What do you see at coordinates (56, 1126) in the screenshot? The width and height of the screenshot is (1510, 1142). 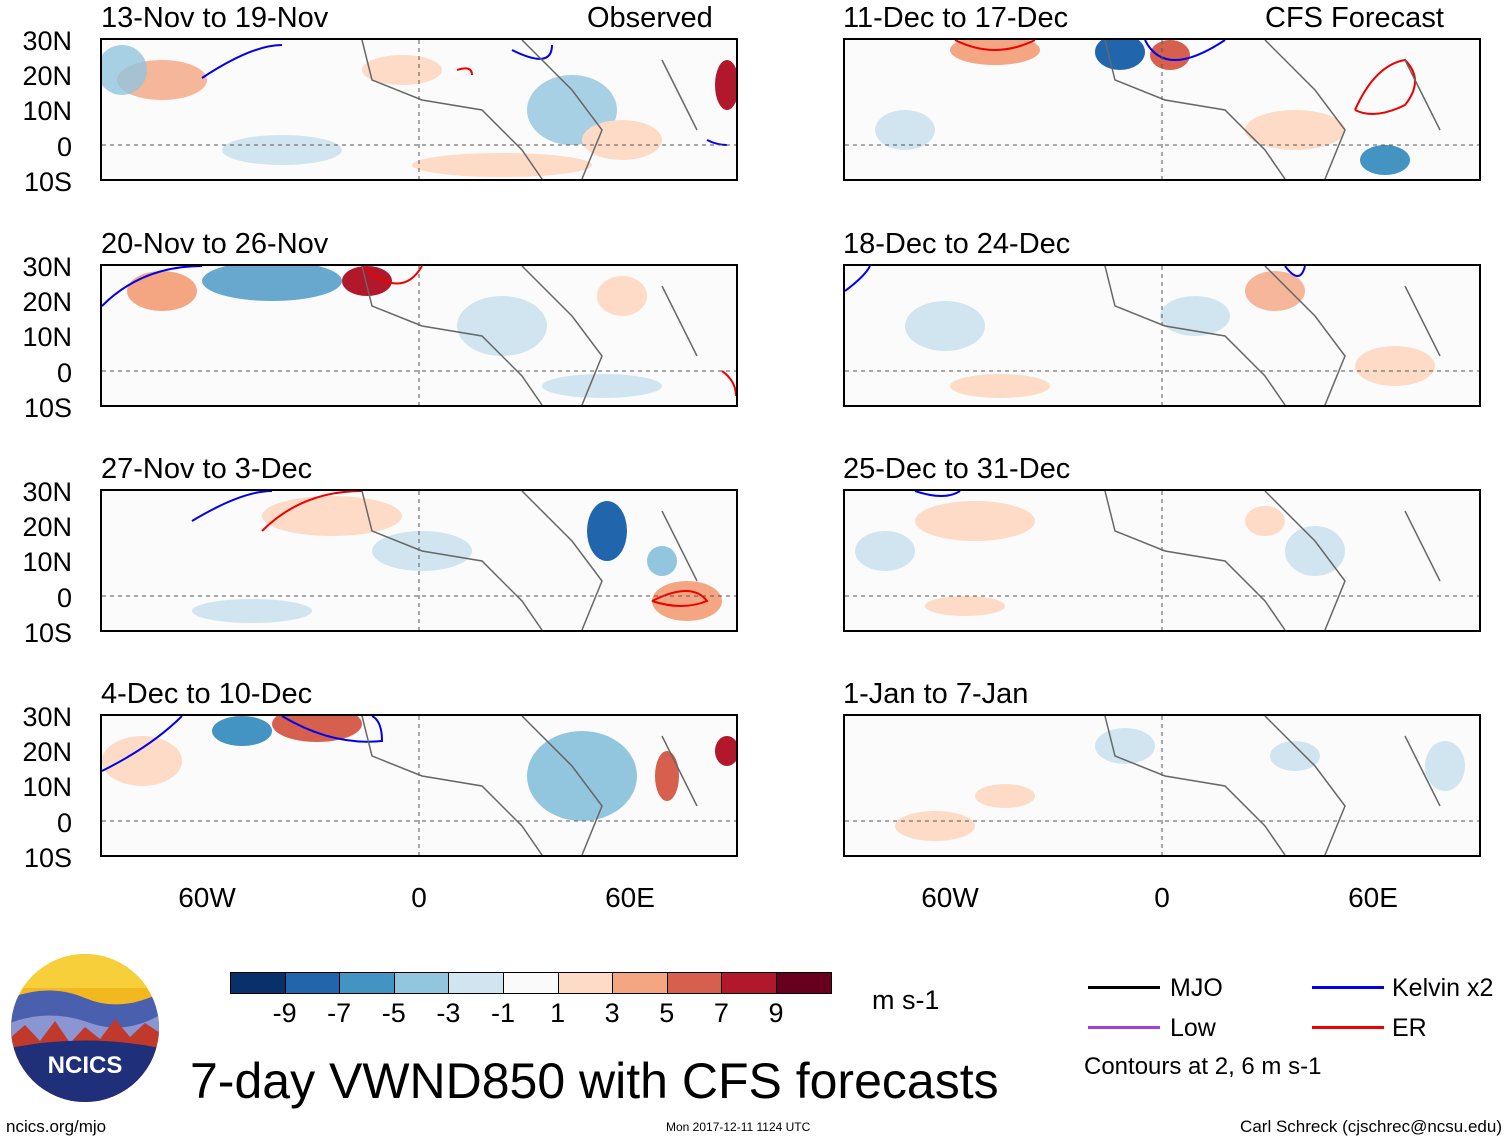 I see `footer-url: ncics.org/mjo` at bounding box center [56, 1126].